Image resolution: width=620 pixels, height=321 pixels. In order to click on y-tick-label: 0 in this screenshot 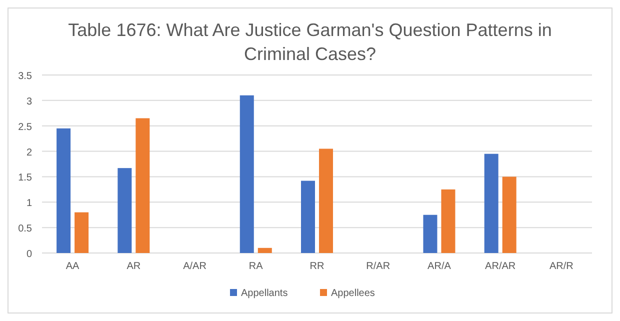, I will do `click(29, 254)`.